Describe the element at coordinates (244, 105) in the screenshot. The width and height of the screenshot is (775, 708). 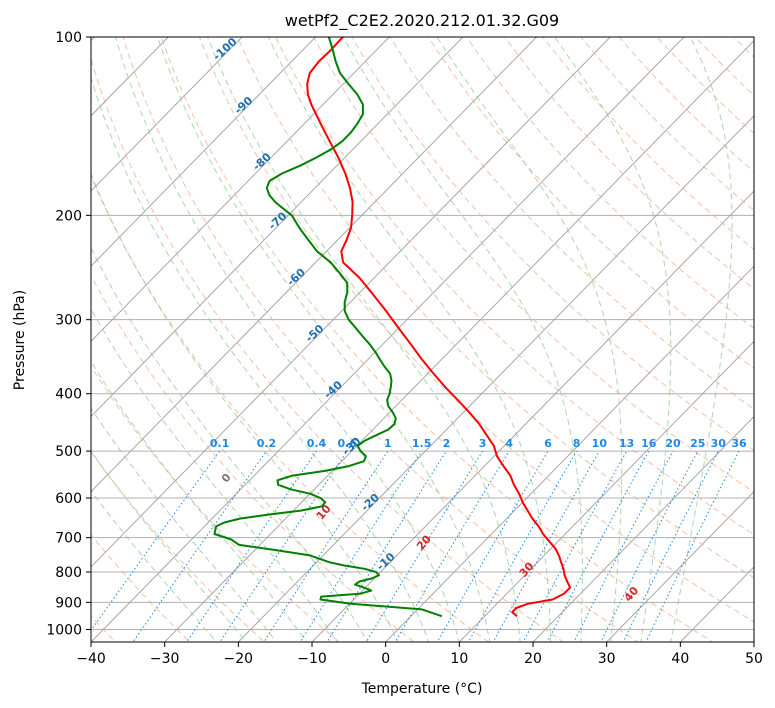
I see `isotherm-label: -90` at that location.